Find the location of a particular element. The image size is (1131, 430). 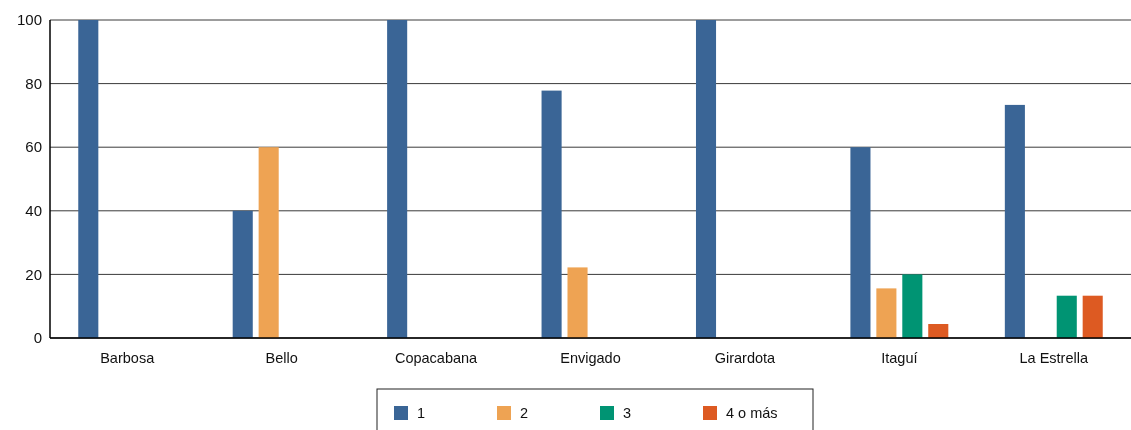

x-tick-label: Barbosa is located at coordinates (128, 358).